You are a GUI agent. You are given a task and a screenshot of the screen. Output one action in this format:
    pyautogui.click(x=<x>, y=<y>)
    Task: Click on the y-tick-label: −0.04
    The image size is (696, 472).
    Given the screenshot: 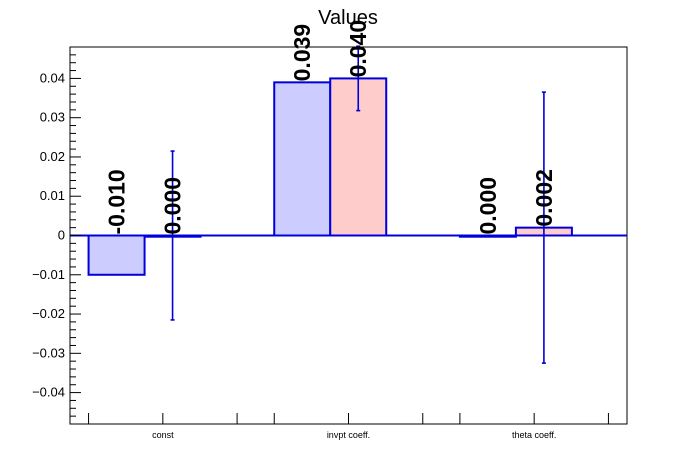 What is the action you would take?
    pyautogui.click(x=48, y=392)
    